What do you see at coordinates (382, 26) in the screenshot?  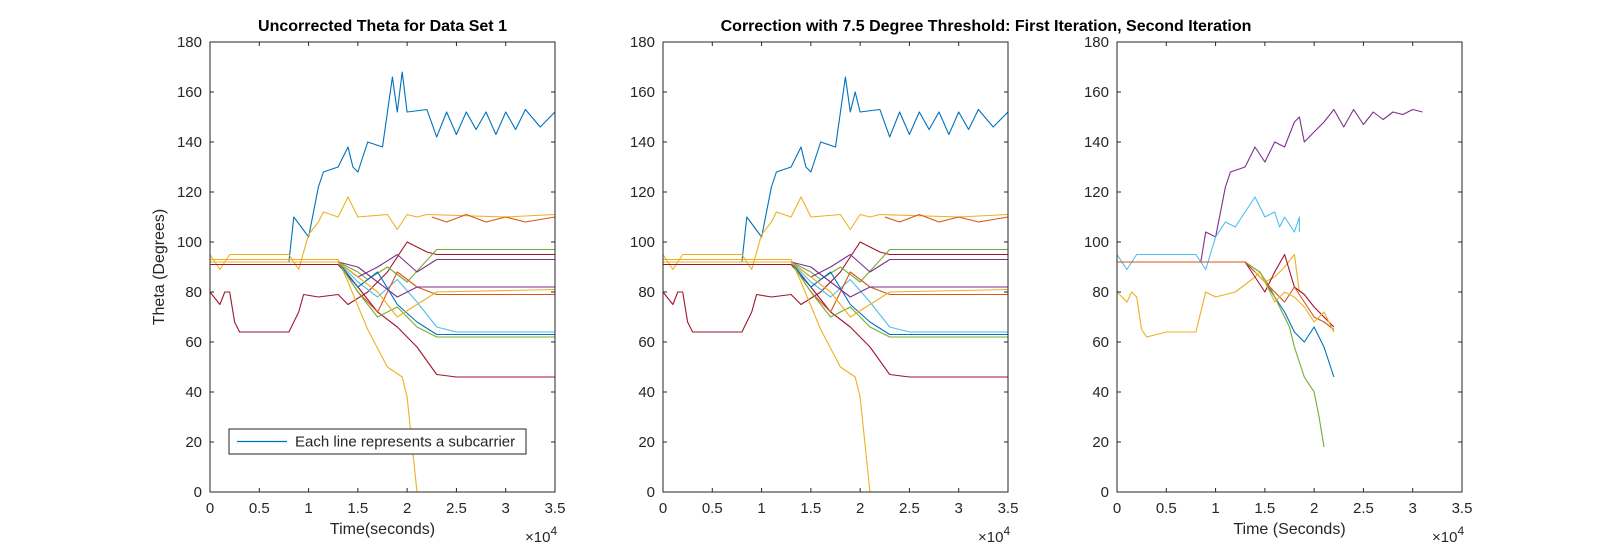 I see `chart-title: Uncorrected Theta for Data Set 1` at bounding box center [382, 26].